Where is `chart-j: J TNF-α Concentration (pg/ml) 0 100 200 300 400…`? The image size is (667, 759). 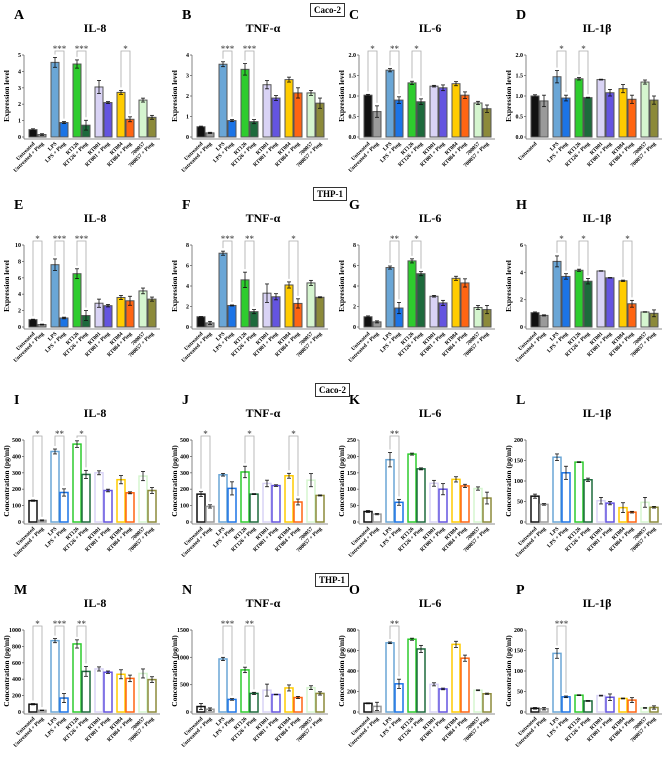 chart-j: J TNF-α Concentration (pg/ml) 0 100 200 300 400… is located at coordinates (249, 476).